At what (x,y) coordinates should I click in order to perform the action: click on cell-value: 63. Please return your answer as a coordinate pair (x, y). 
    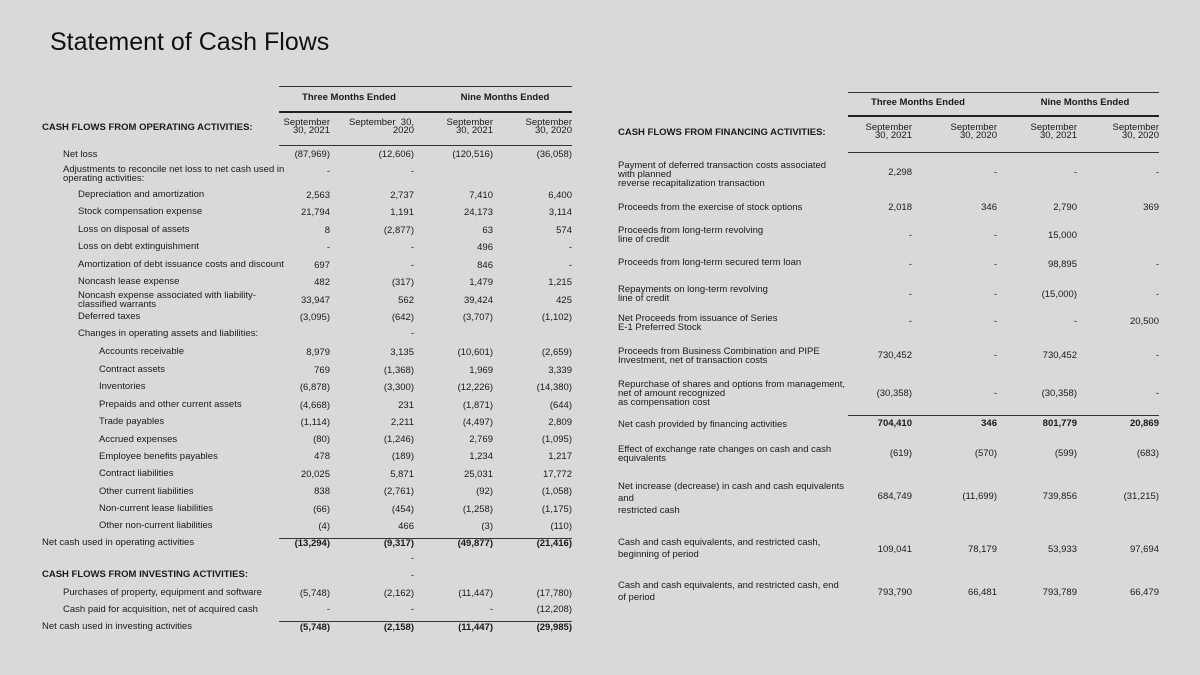
    Looking at the image, I should click on (487, 230).